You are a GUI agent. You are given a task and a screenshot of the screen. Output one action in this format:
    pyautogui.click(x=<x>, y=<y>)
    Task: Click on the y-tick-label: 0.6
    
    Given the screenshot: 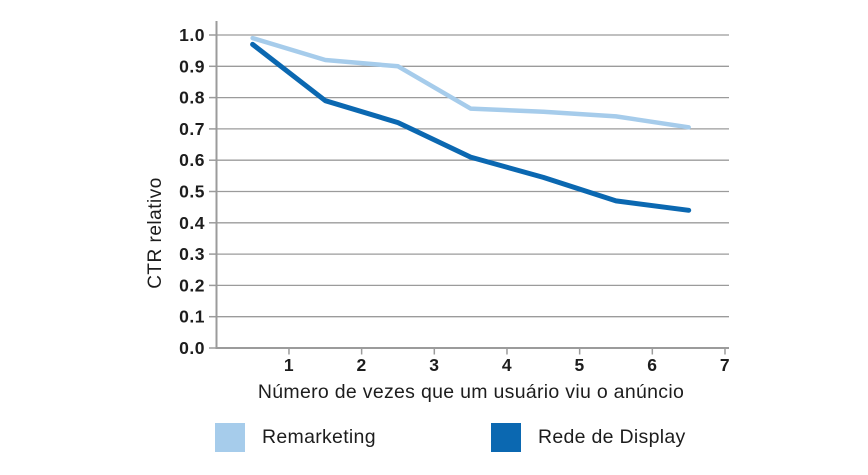 What is the action you would take?
    pyautogui.click(x=192, y=160)
    